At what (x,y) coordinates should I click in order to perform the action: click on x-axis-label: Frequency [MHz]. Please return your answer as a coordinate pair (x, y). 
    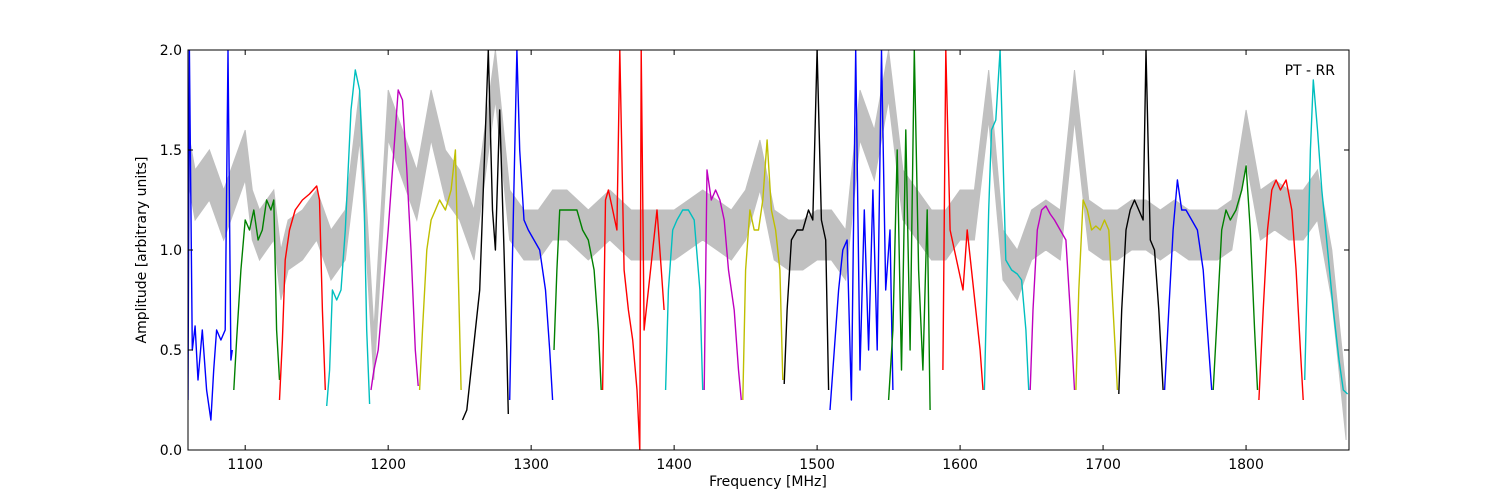
    Looking at the image, I should click on (768, 482).